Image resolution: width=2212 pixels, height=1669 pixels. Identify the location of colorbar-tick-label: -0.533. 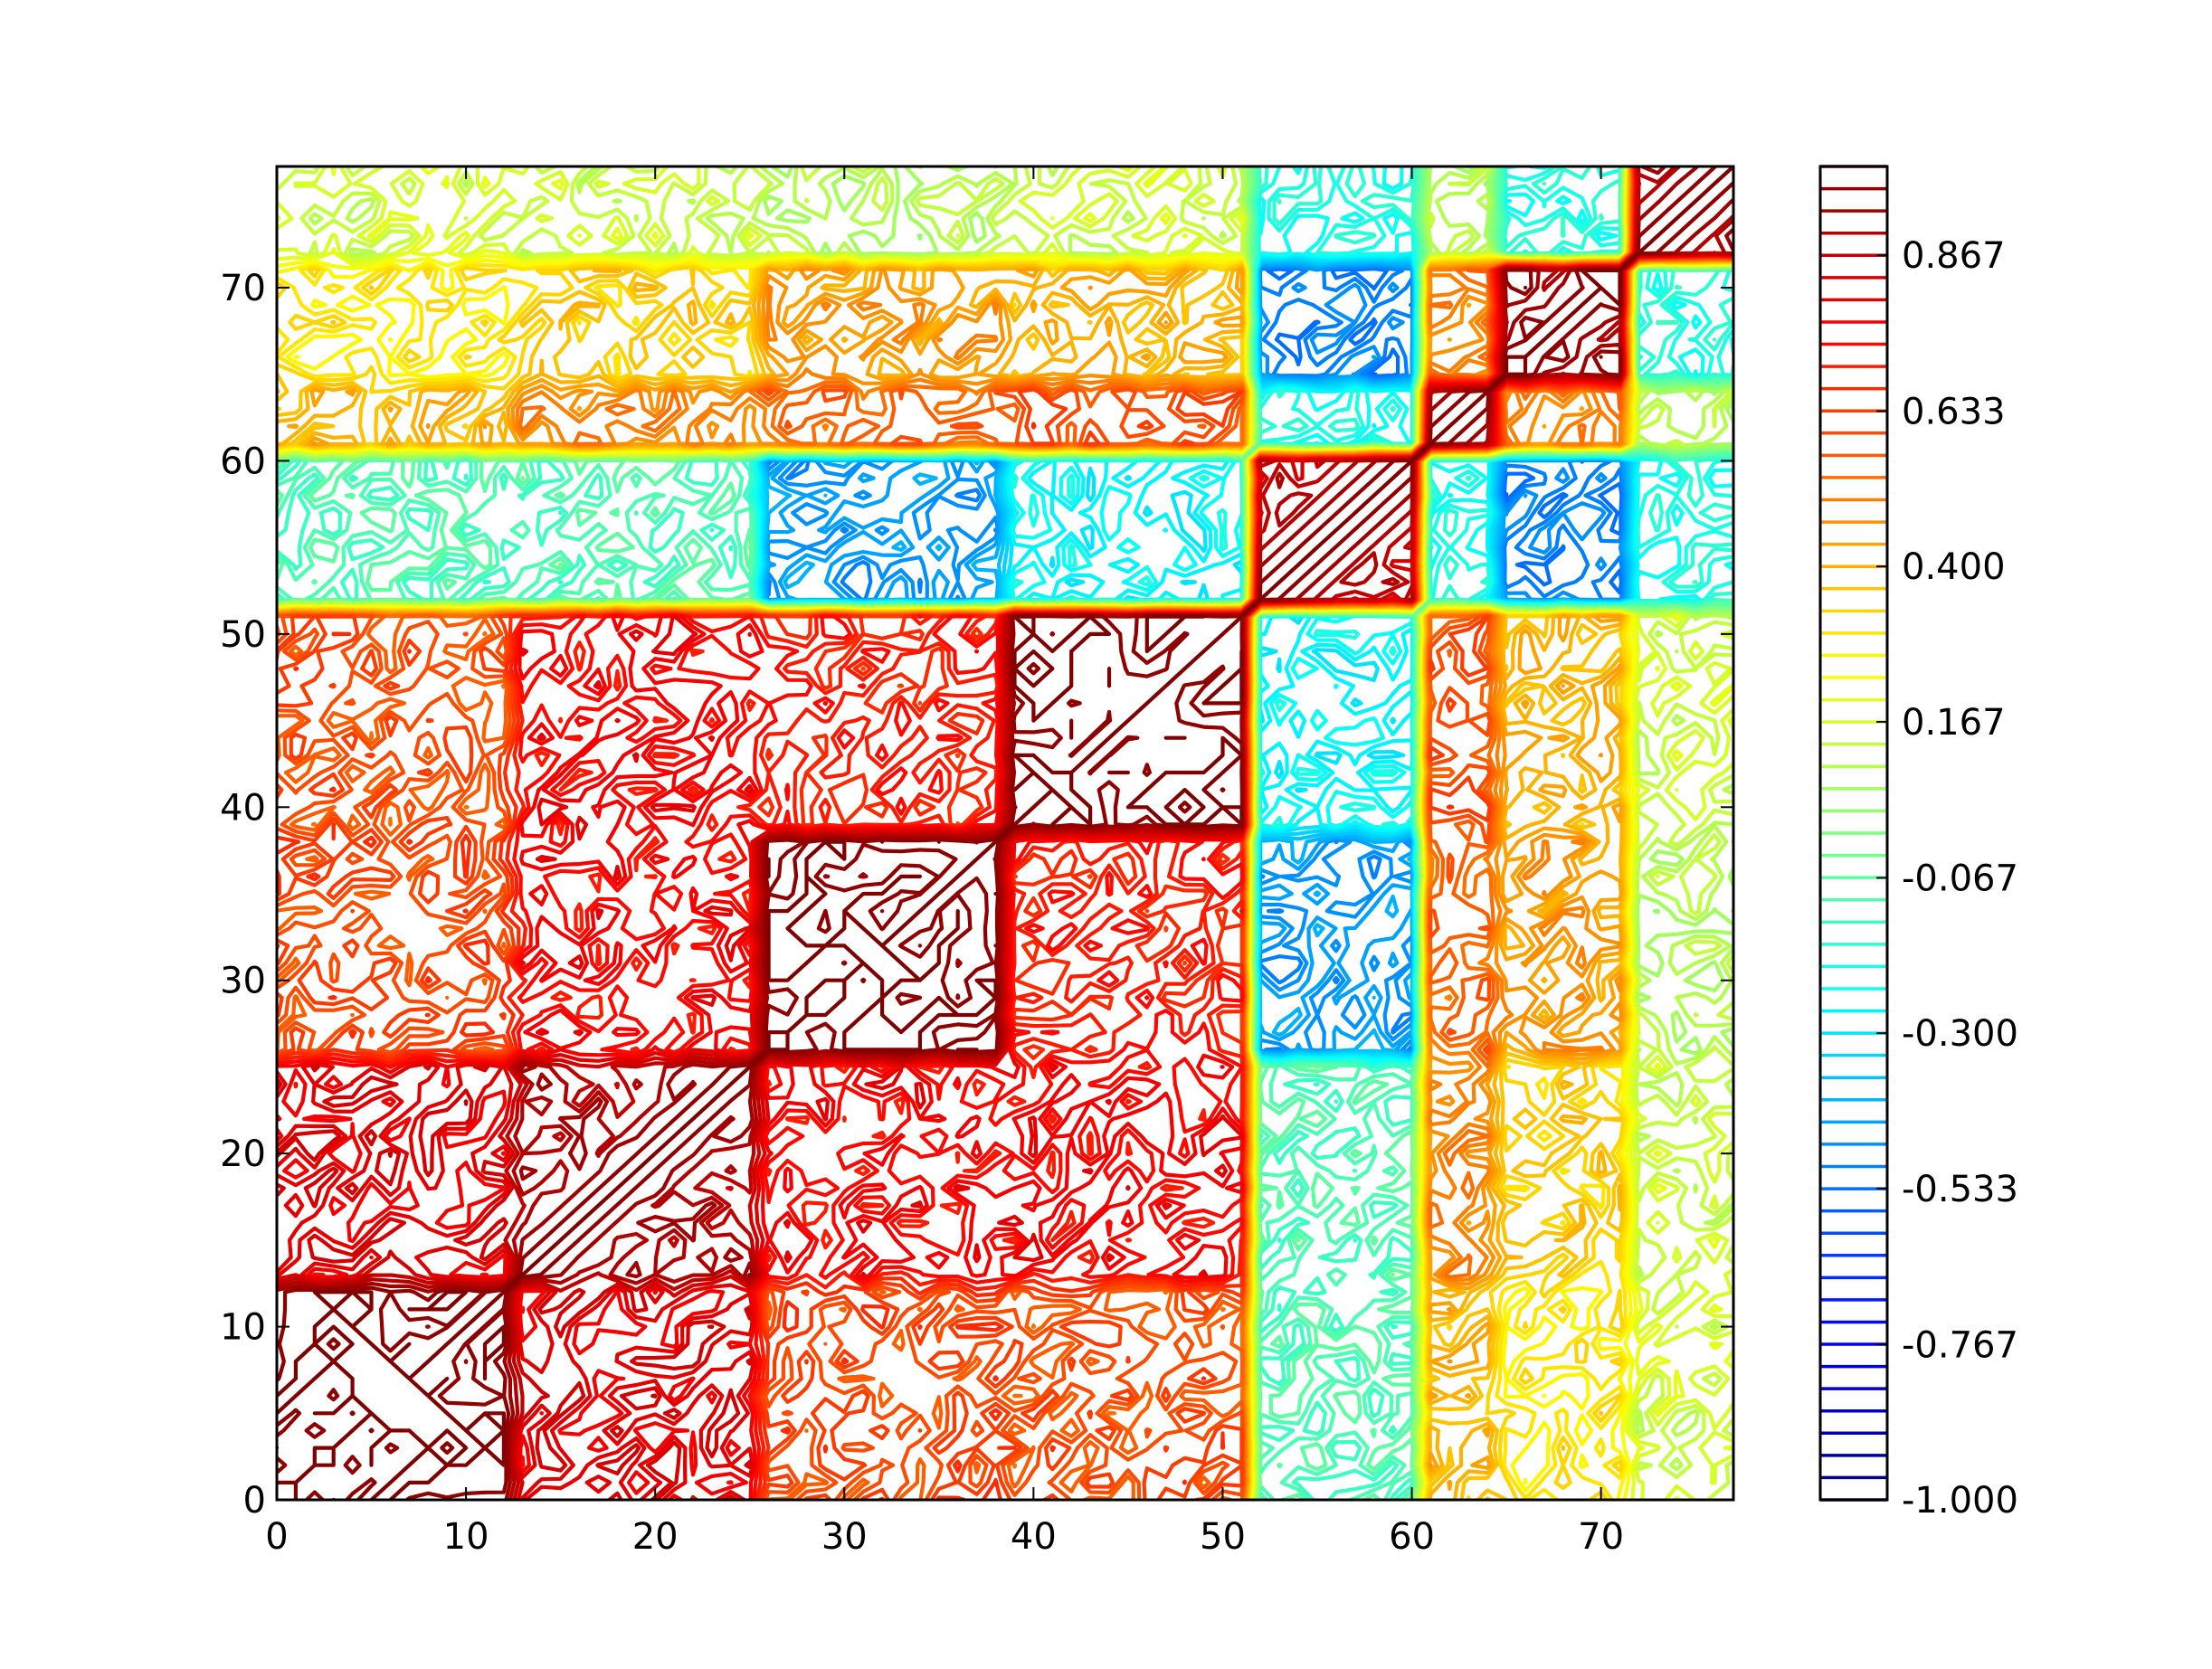
(1960, 1189).